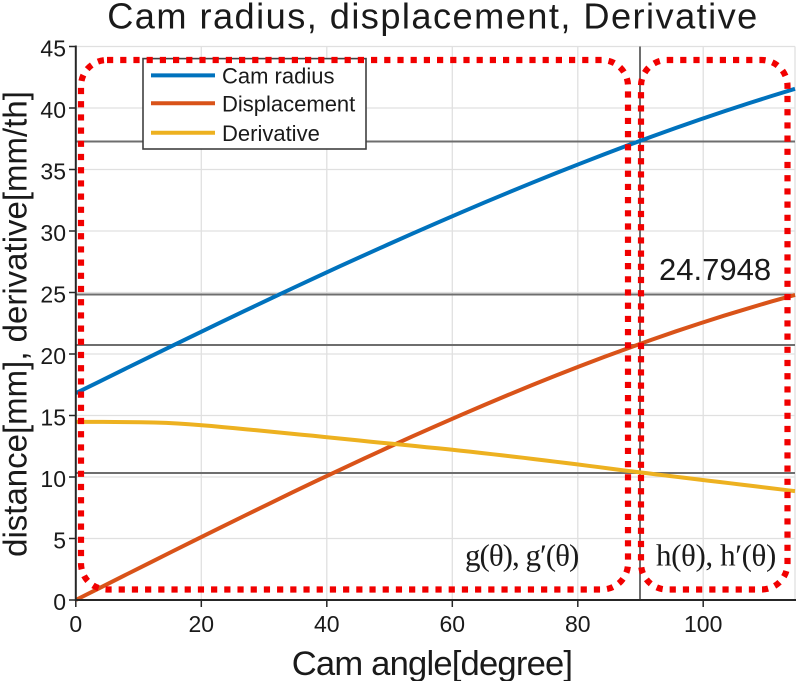 This screenshot has width=800, height=686. Describe the element at coordinates (578, 624) in the screenshot. I see `svg-text: 80` at that location.